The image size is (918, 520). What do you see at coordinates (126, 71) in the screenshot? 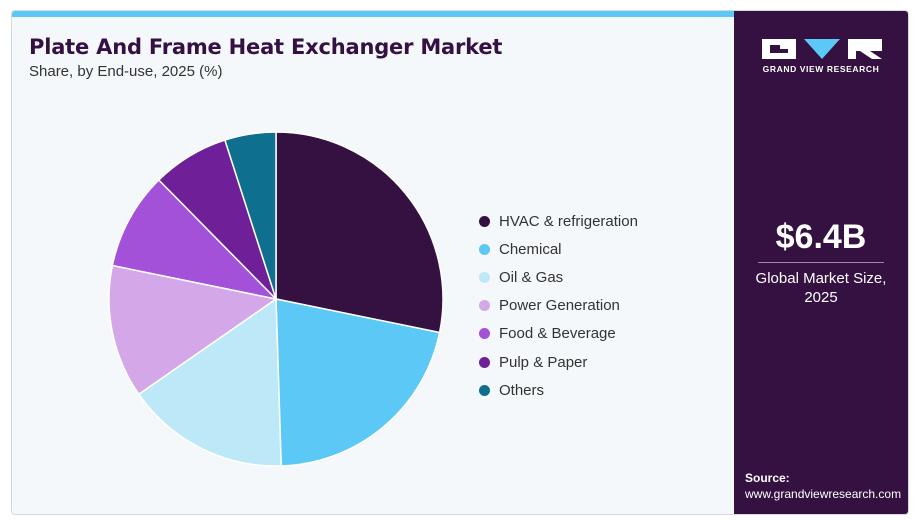
I see `chart-subtitle: Share, by End-use, 2025 (%)` at bounding box center [126, 71].